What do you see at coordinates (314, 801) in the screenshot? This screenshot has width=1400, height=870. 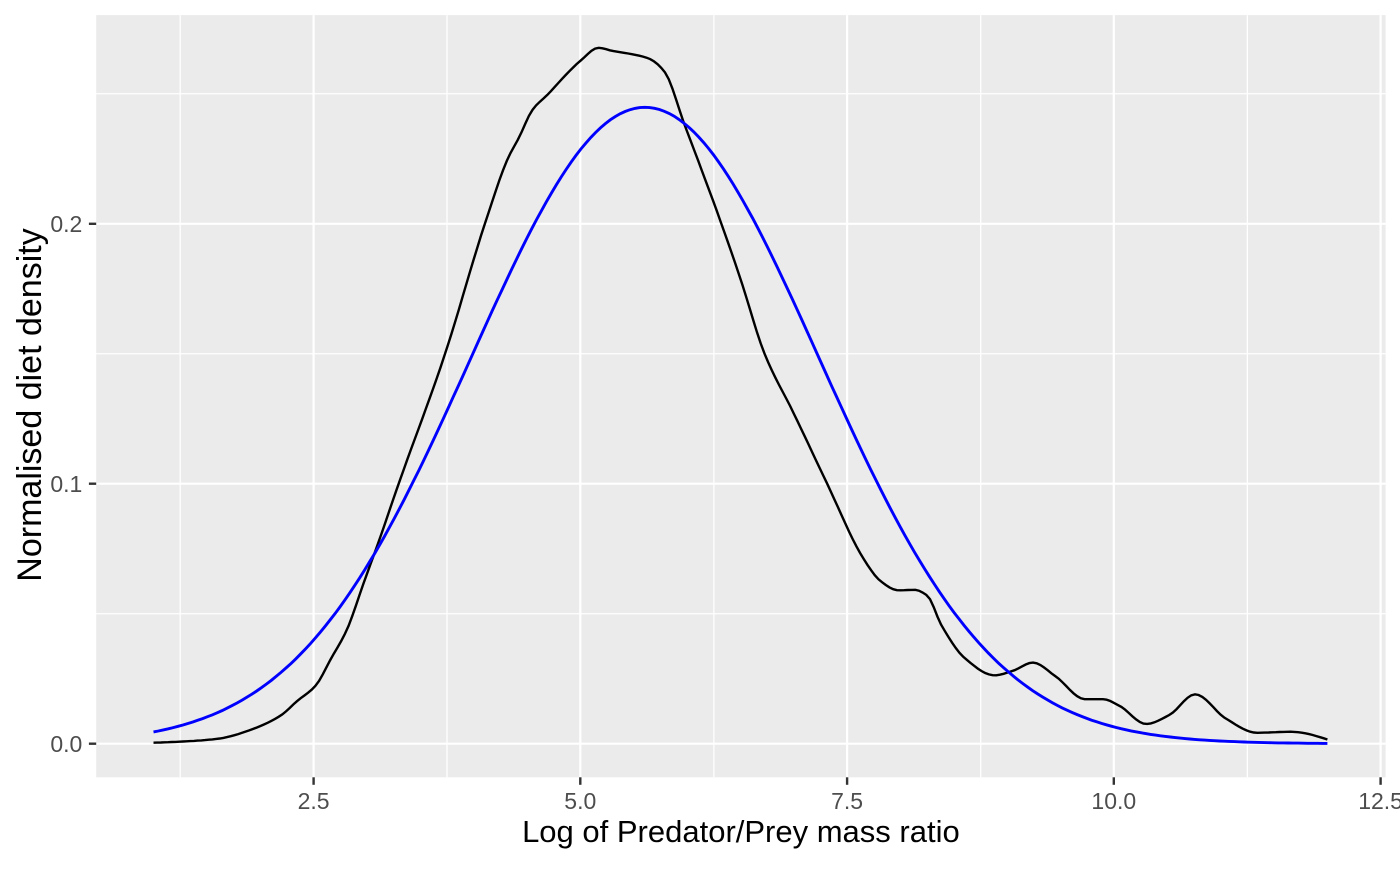 I see `svg-text: 2.5` at bounding box center [314, 801].